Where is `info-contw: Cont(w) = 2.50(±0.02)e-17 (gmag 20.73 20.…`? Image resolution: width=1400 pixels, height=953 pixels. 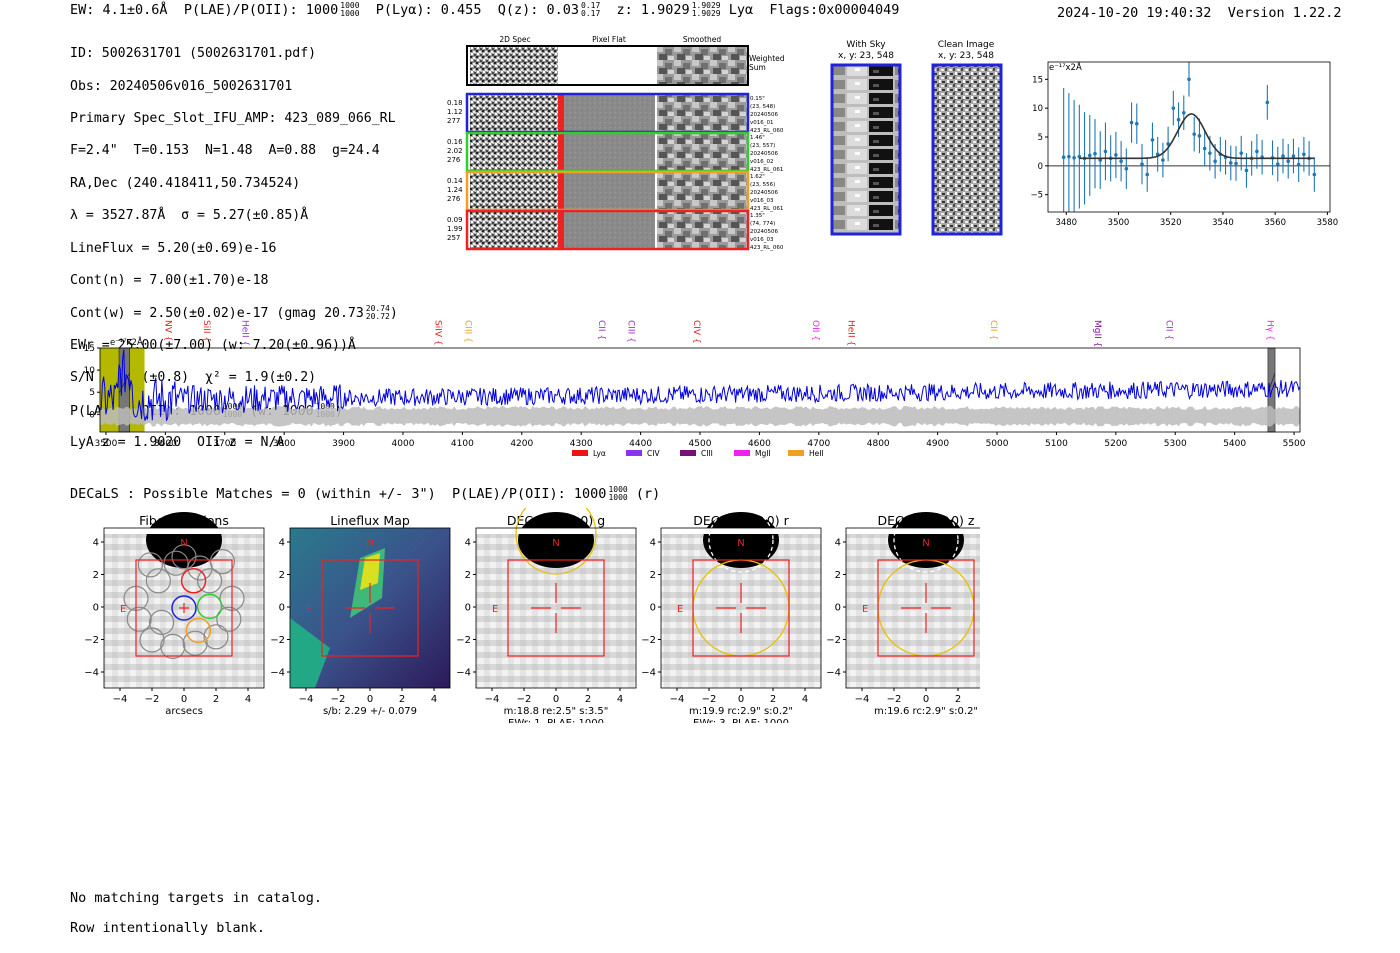
info-contw: Cont(w) = 2.50(±0.02)e-17 (gmag 20.73 20.… is located at coordinates (234, 313).